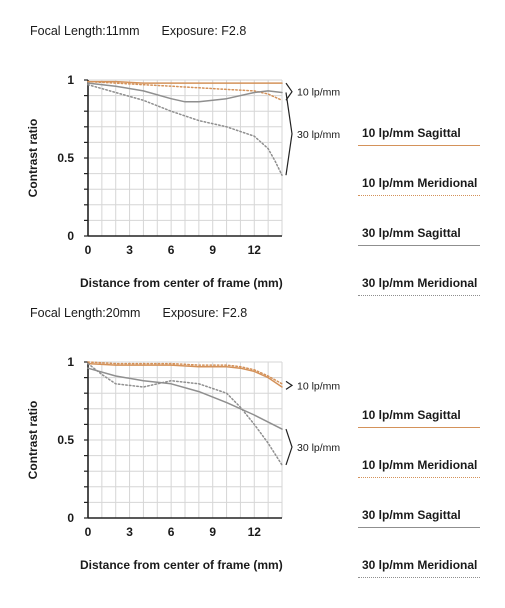 This screenshot has height=608, width=505. Describe the element at coordinates (85, 31) in the screenshot. I see `chart-title: Focal Length:11mm` at that location.